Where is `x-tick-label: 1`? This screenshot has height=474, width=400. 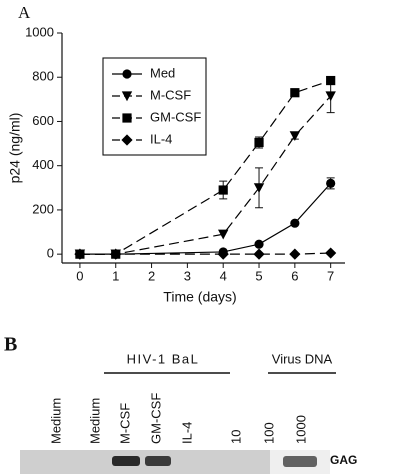 x-tick-label: 1 is located at coordinates (115, 275).